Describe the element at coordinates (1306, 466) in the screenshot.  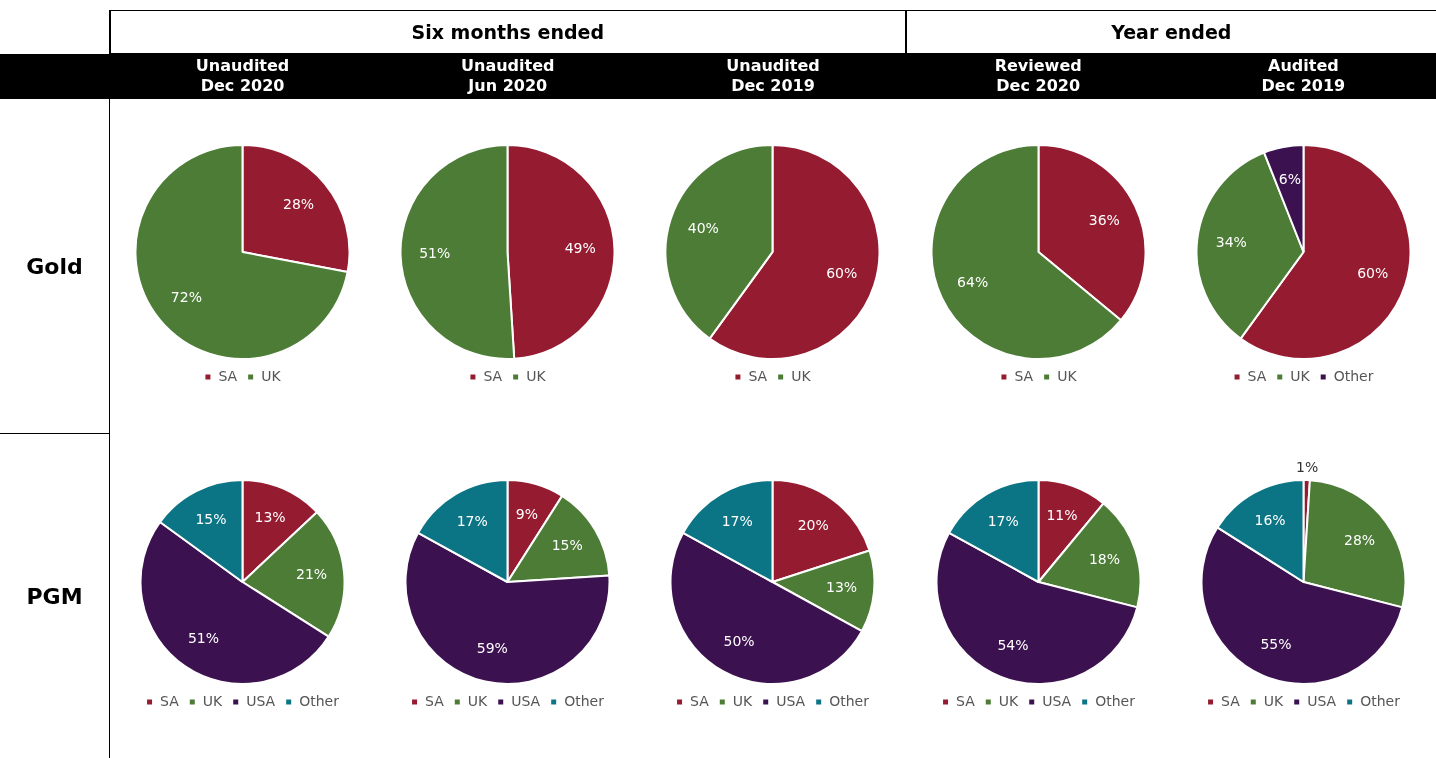
I see `data-label: 1%` at that location.